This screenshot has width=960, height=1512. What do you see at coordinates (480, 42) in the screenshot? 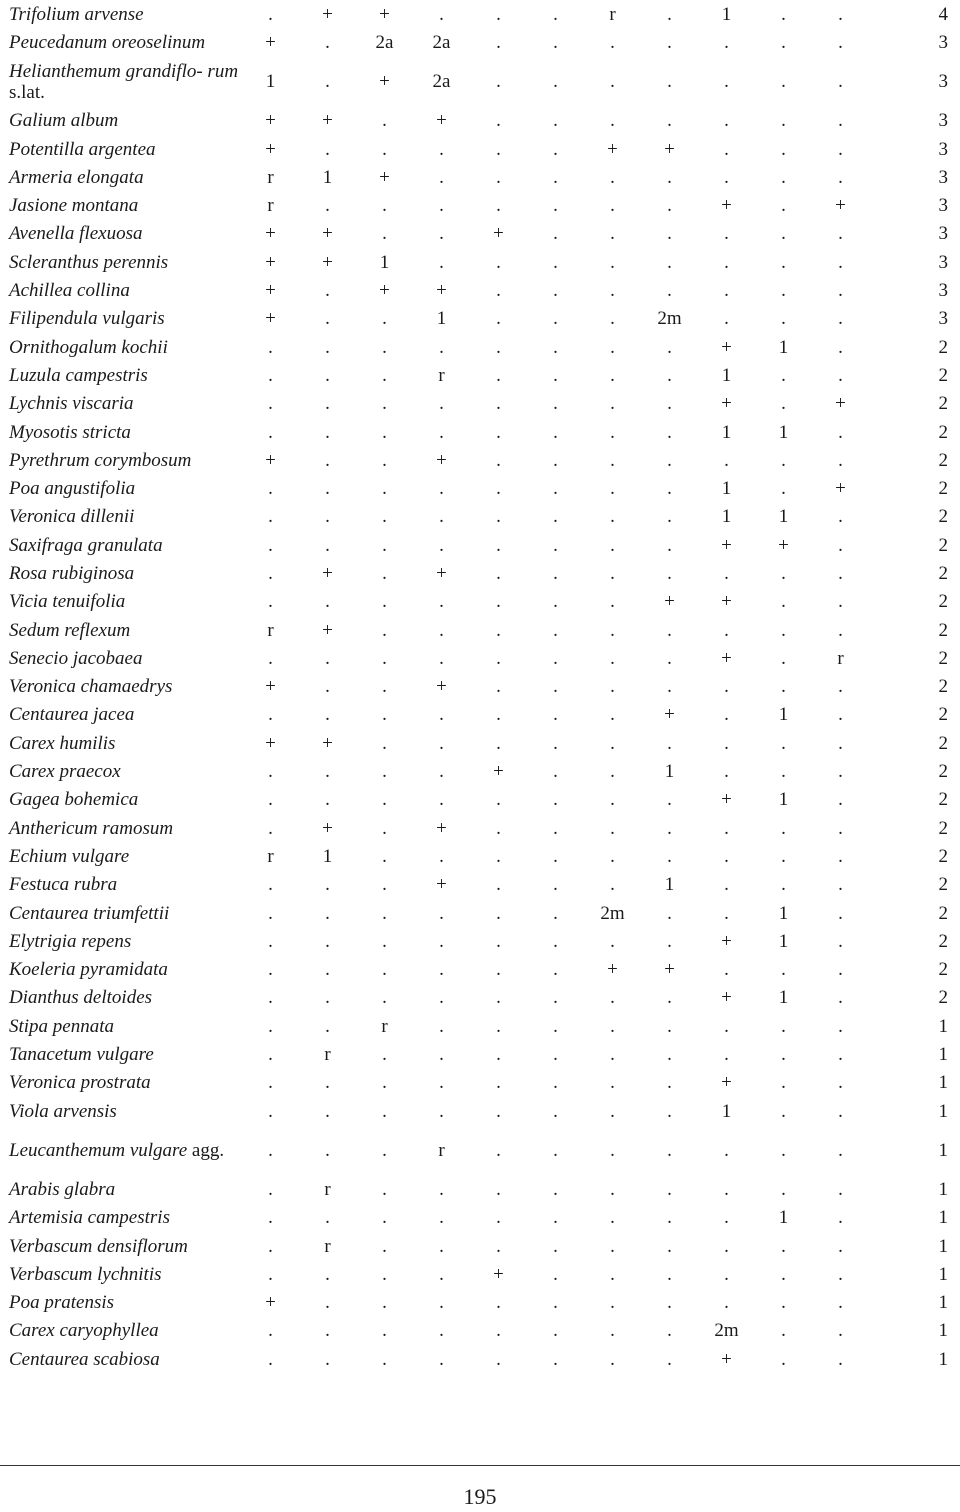
I see `table-row: Peucedanum oreoselinum +. 2a 2a....... 3` at bounding box center [480, 42].